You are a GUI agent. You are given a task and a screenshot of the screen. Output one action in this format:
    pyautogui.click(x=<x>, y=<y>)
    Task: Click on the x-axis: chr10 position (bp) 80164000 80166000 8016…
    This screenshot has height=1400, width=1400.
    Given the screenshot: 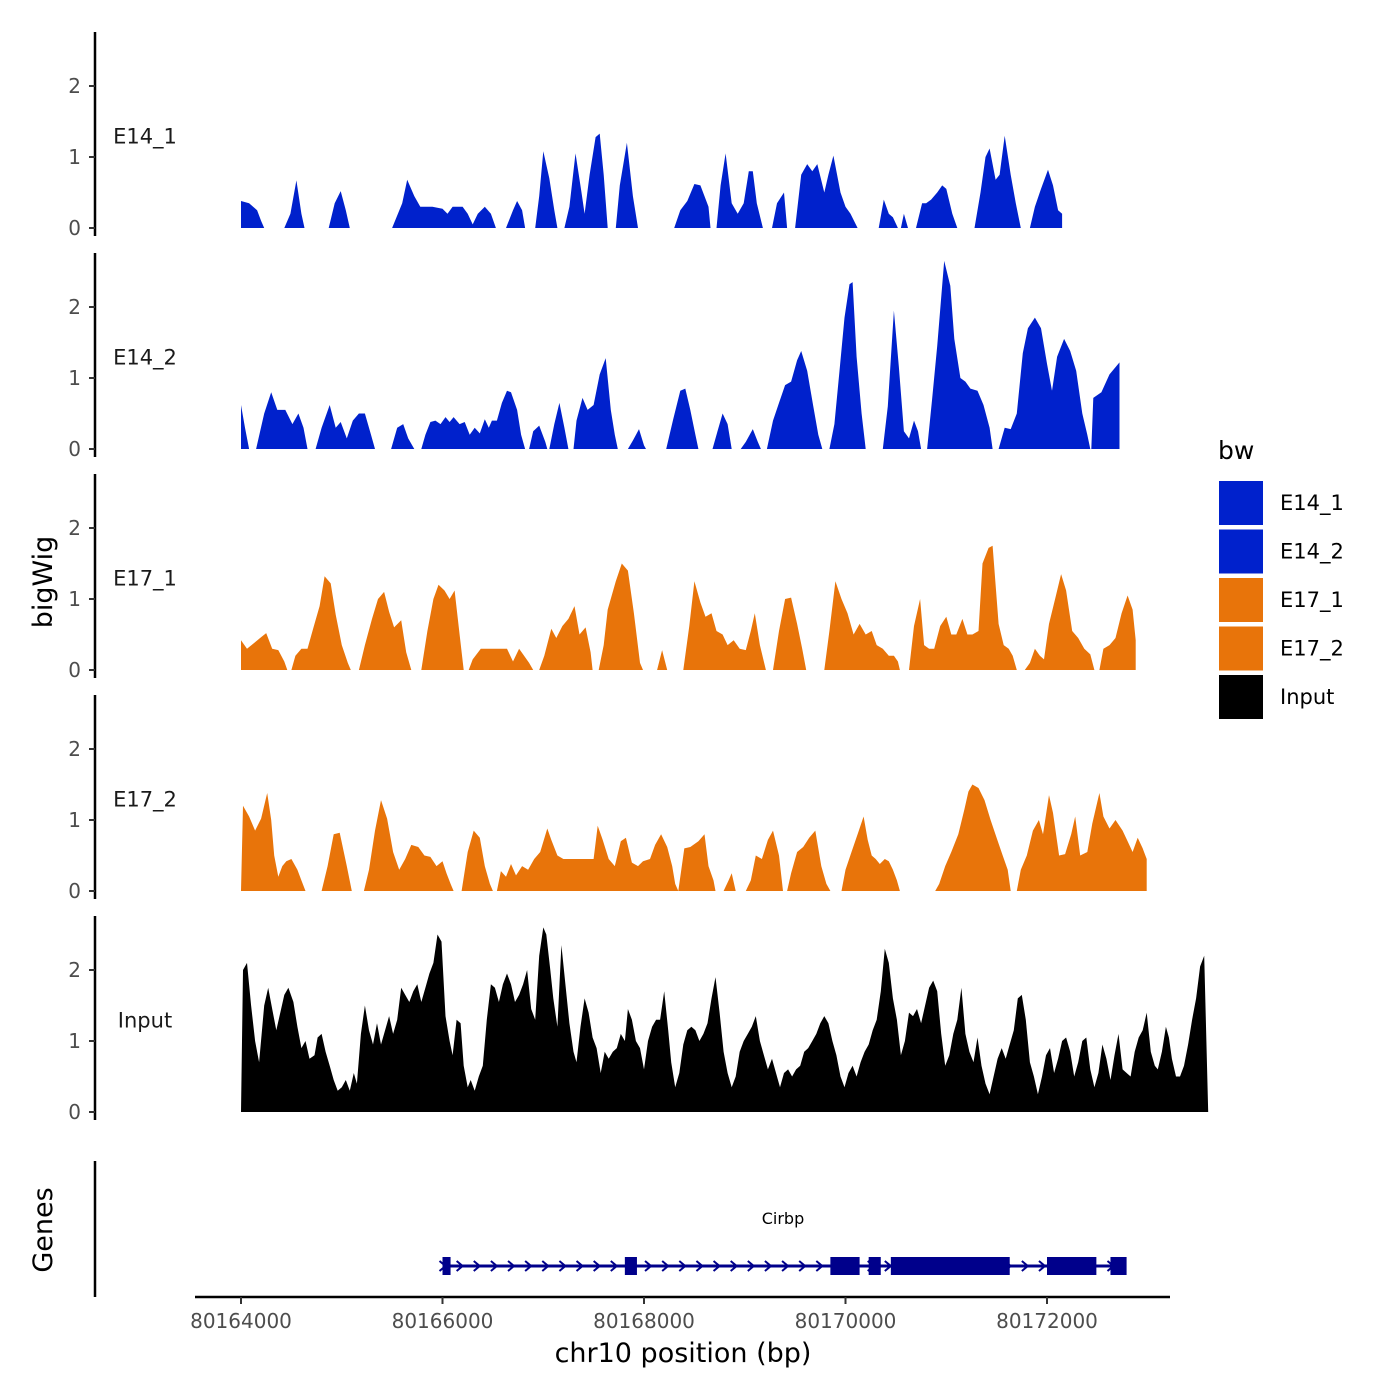 What is the action you would take?
    pyautogui.click(x=680, y=1332)
    